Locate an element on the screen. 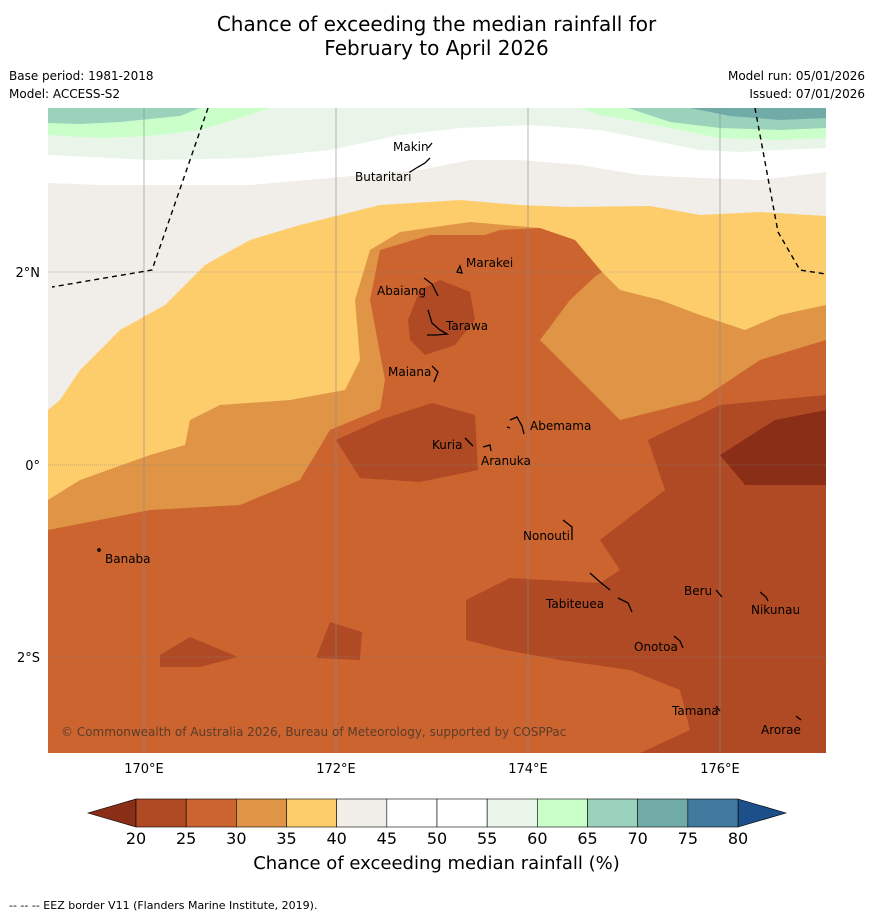 The height and width of the screenshot is (919, 873). meta-left: Base period: 1981-2018 Model: ACCESS-S2 is located at coordinates (81, 85).